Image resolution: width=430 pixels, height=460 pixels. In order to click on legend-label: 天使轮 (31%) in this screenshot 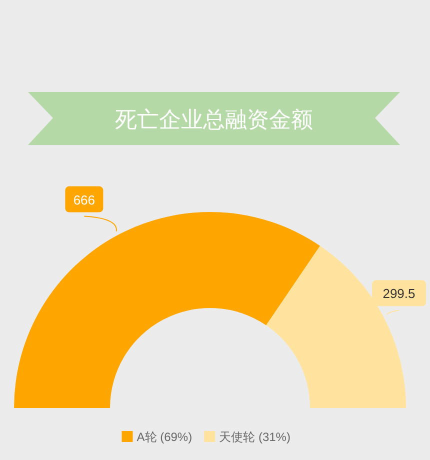, I will do `click(254, 437)`.